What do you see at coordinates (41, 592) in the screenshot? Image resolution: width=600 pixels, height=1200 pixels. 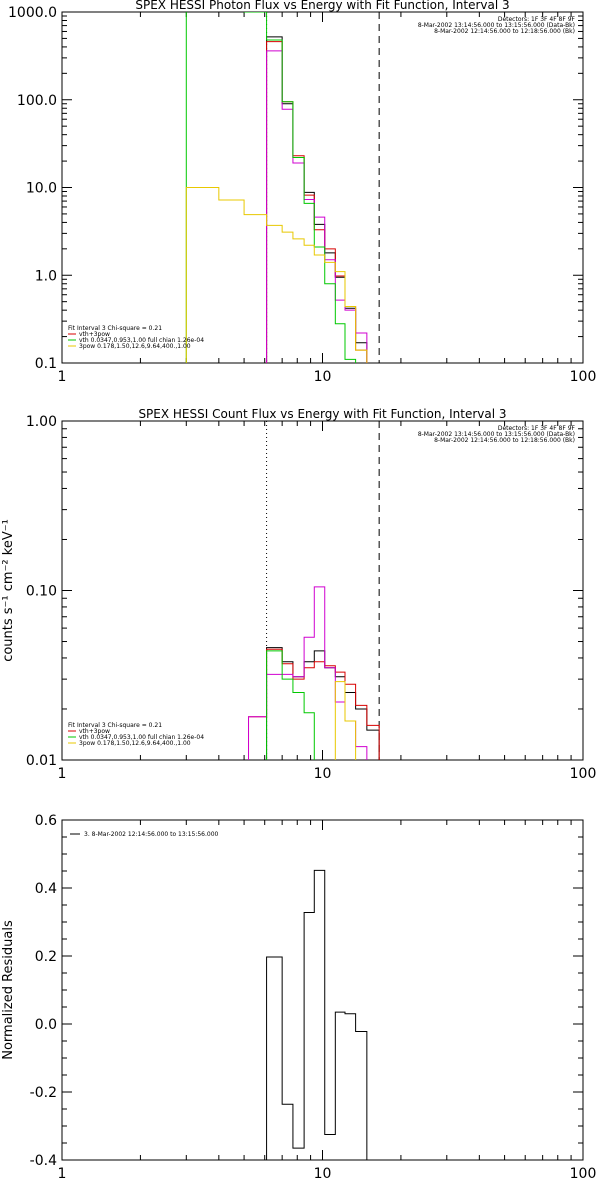 I see `y-tick-label: 0.10` at bounding box center [41, 592].